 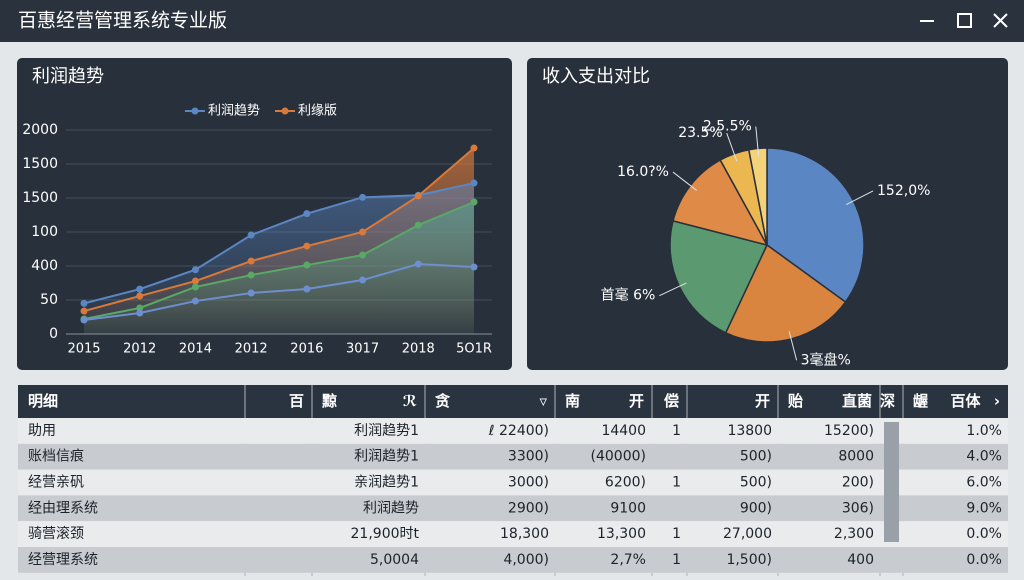 I want to click on y-tick-label: 50, so click(x=49, y=300).